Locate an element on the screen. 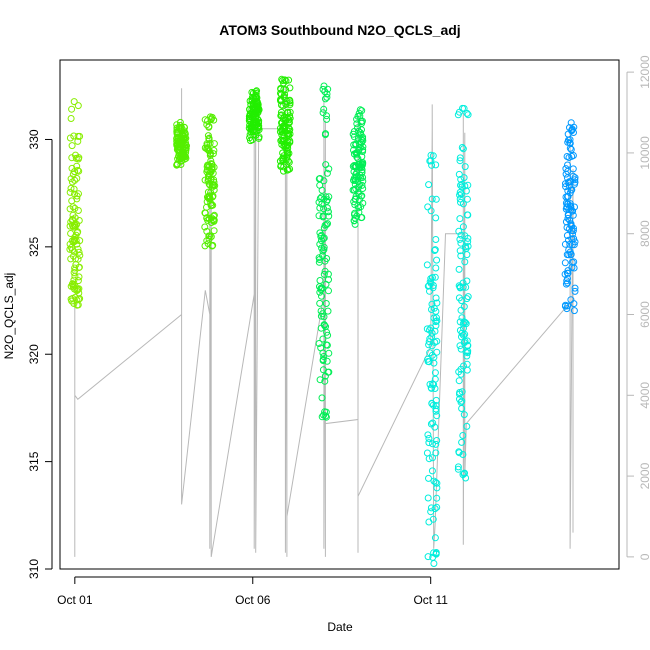 This screenshot has width=650, height=650. y-tick-label: 315 is located at coordinates (34, 461).